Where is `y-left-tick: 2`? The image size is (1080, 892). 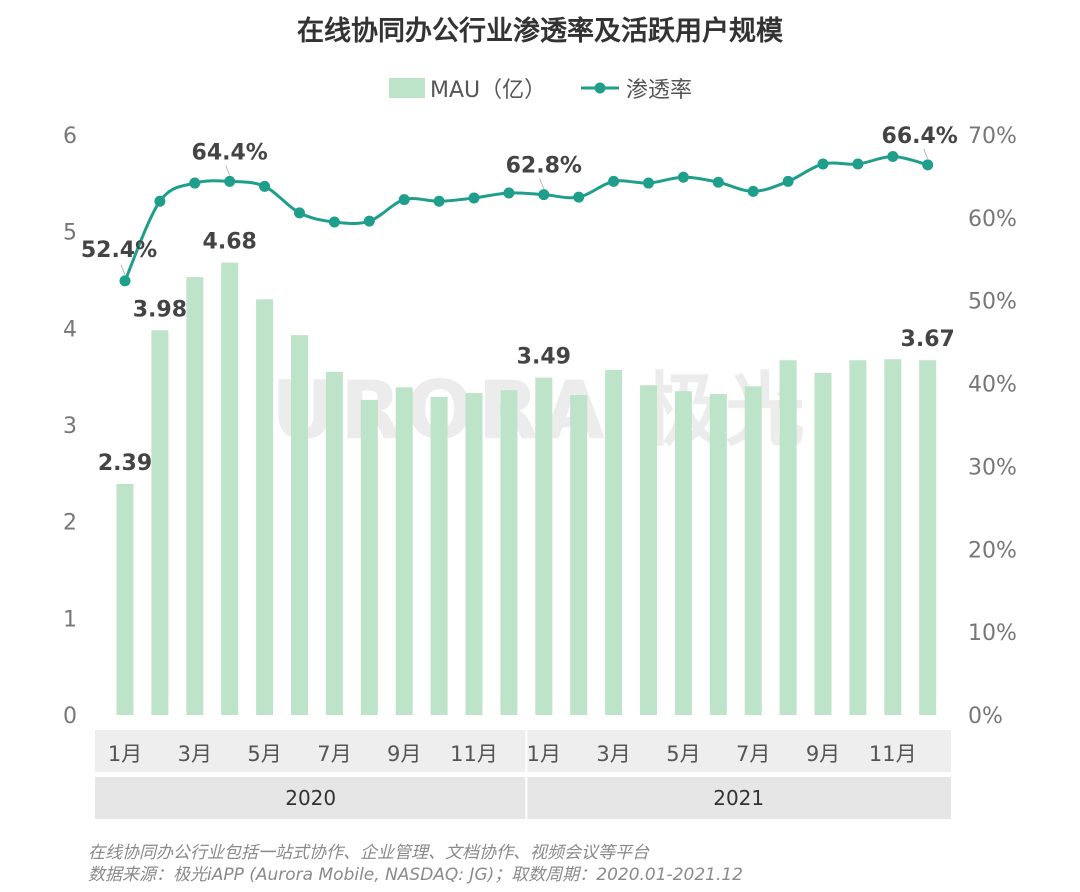 y-left-tick: 2 is located at coordinates (70, 523).